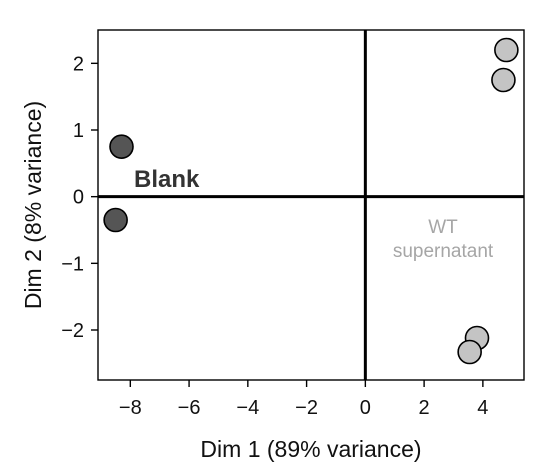 The height and width of the screenshot is (474, 545). What do you see at coordinates (306, 408) in the screenshot?
I see `x-tick-label: −2` at bounding box center [306, 408].